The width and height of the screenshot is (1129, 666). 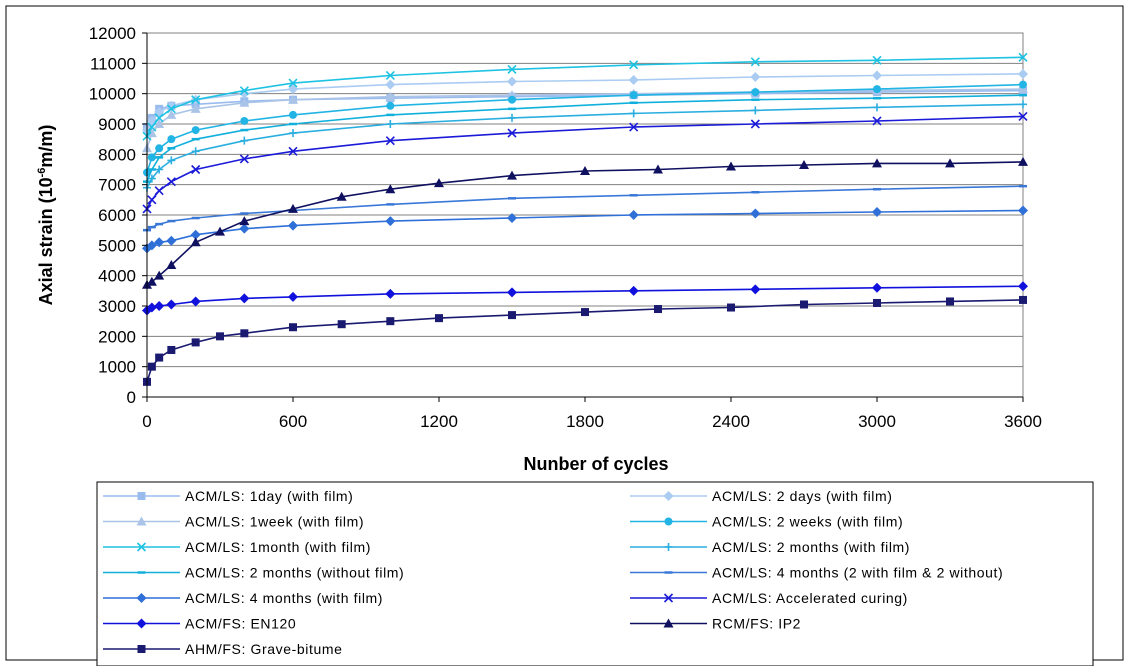 What do you see at coordinates (756, 624) in the screenshot?
I see `legend-label: RCM/FS: IP2` at bounding box center [756, 624].